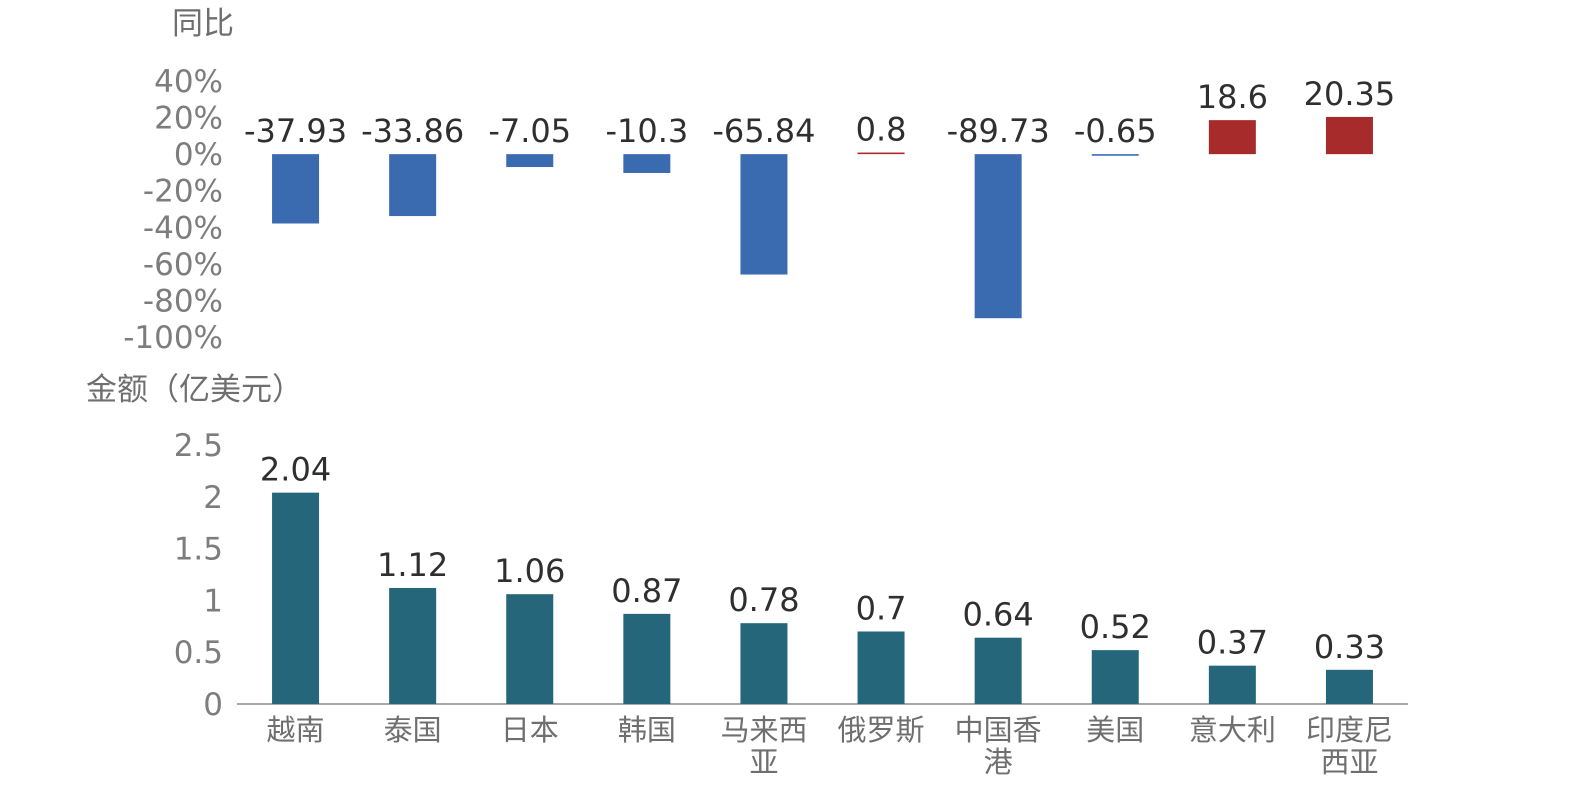 This screenshot has height=787, width=1570. What do you see at coordinates (198, 653) in the screenshot?
I see `amount-tick-label: 0.5` at bounding box center [198, 653].